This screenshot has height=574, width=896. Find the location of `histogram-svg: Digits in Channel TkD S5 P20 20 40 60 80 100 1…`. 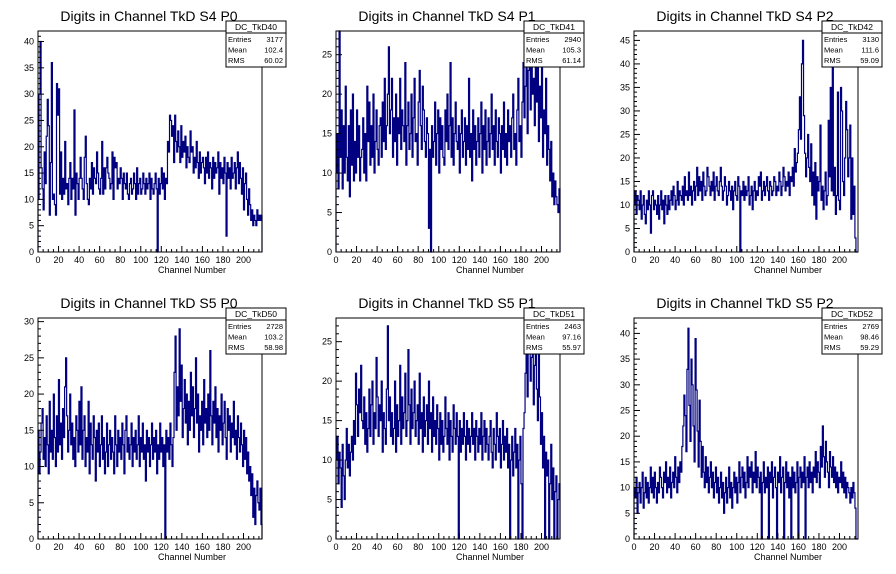

histogram-svg: Digits in Channel TkD S5 P20 20 40 60 80 100 1… is located at coordinates (751, 428).